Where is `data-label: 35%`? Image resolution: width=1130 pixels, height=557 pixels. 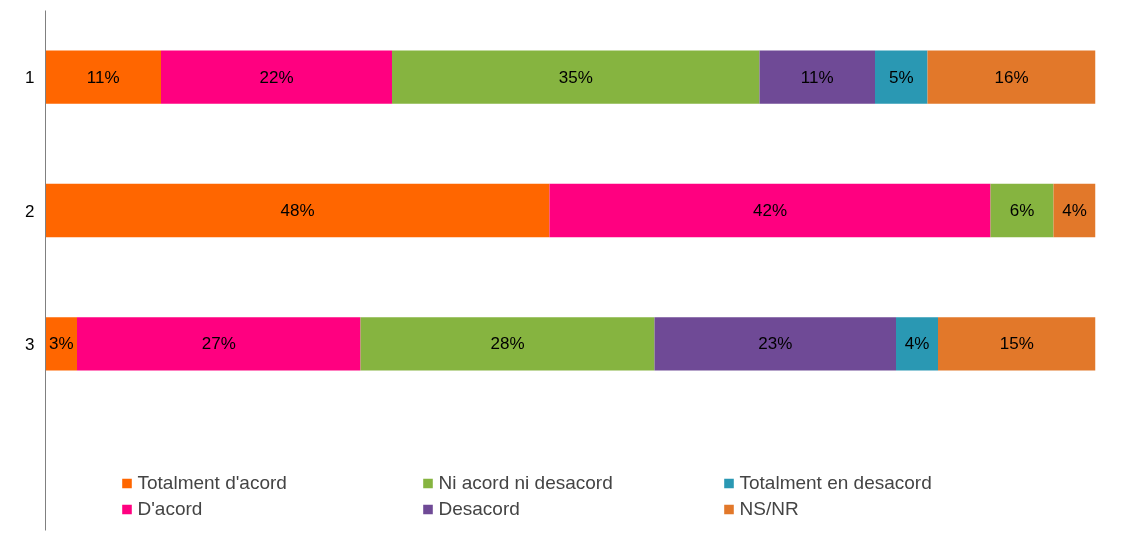
data-label: 35% is located at coordinates (575, 77).